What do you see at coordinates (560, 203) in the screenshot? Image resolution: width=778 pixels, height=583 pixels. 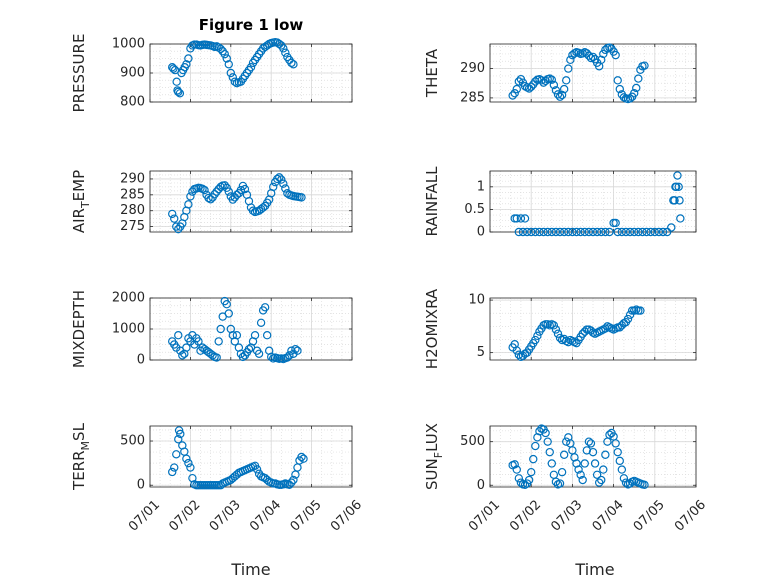 I see `subplot-4: 0 0.5 1 RAINFALL` at bounding box center [560, 203].